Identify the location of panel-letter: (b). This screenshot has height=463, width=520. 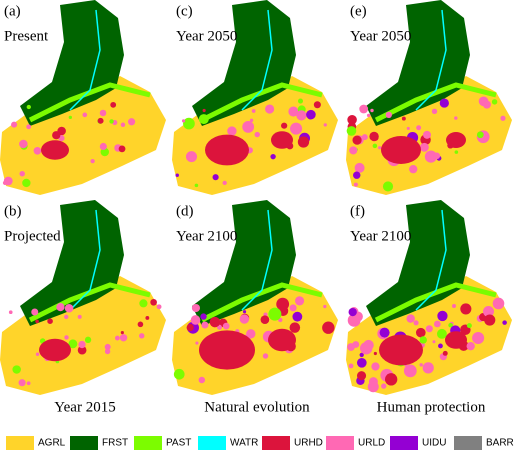
(13, 211).